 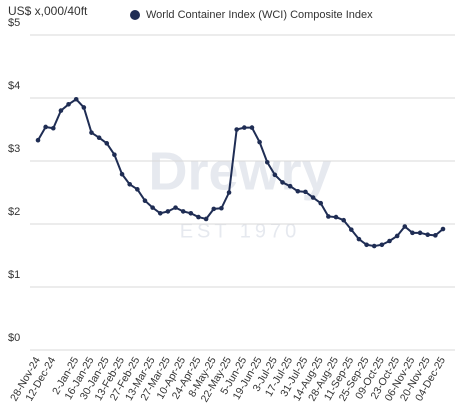 What do you see at coordinates (14, 23) in the screenshot?
I see `y-tick-label: $5` at bounding box center [14, 23].